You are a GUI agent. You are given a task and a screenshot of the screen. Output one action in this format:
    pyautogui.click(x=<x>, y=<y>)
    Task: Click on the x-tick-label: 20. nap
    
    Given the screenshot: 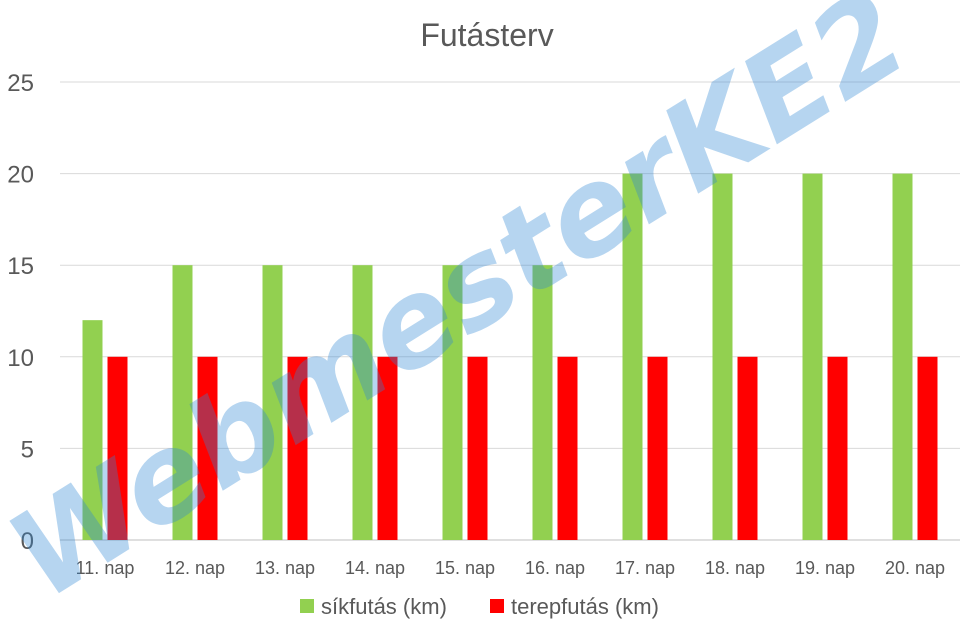 What is the action you would take?
    pyautogui.click(x=915, y=568)
    